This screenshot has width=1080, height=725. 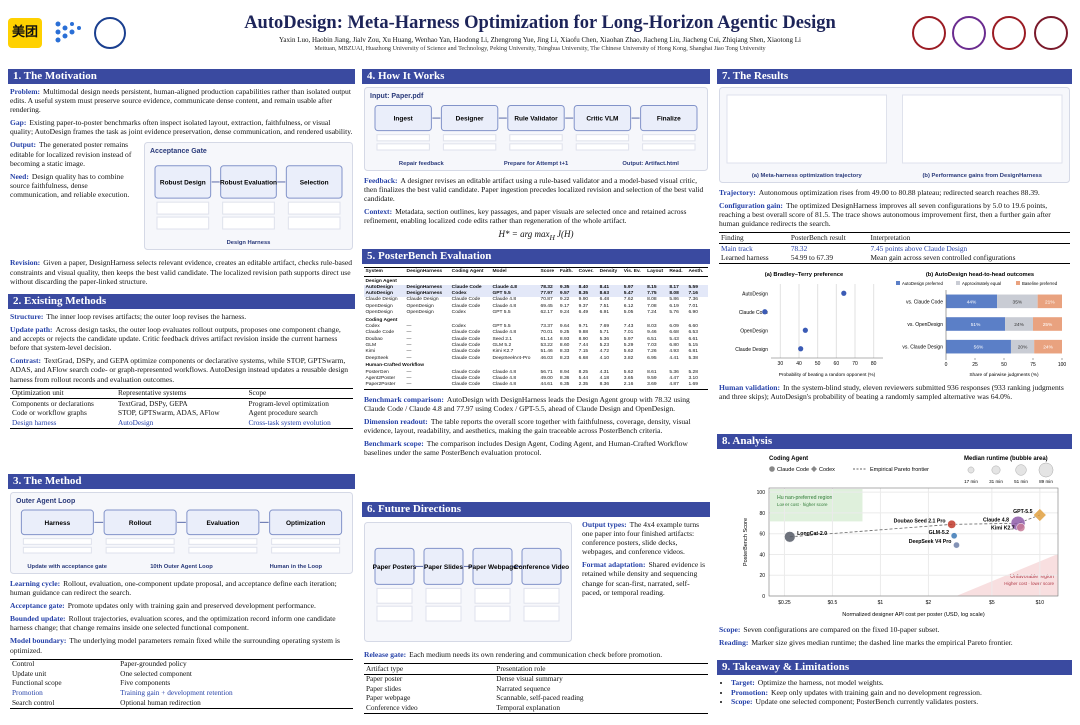 What do you see at coordinates (583, 378) in the screenshot?
I see `table-cell: 5.44` at bounding box center [583, 378].